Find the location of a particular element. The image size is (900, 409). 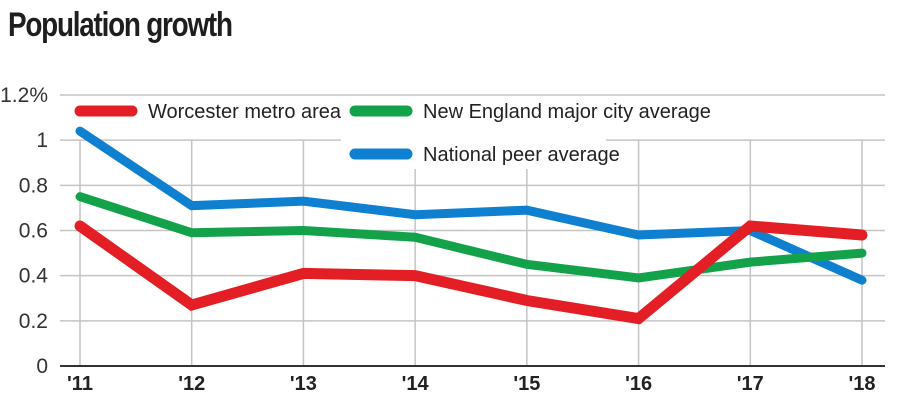

y-tick-label: 0.6 is located at coordinates (33, 231).